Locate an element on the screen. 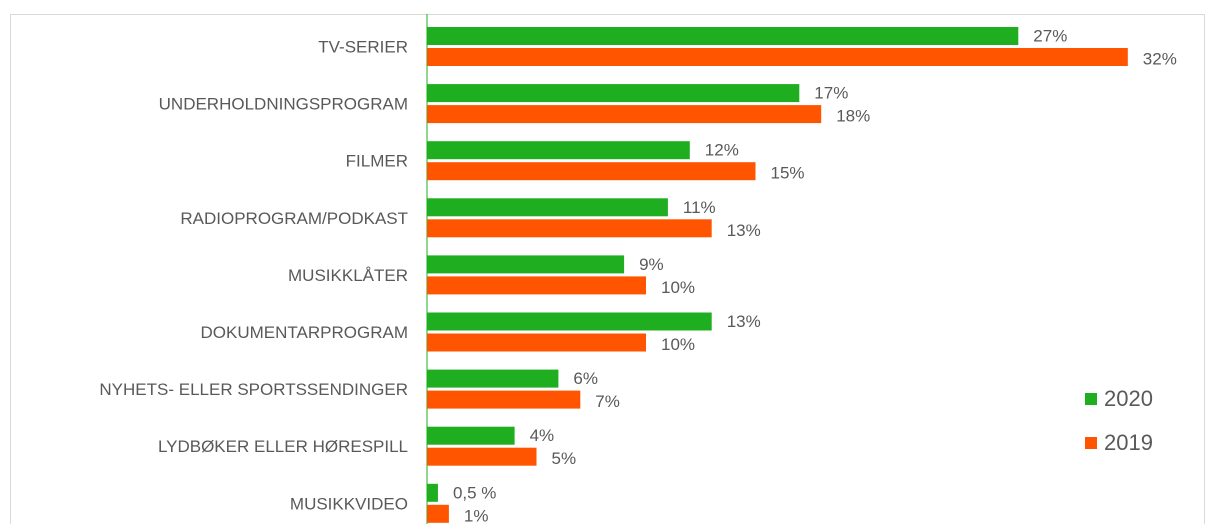 Image resolution: width=1206 pixels, height=524 pixels. value-label: 17% is located at coordinates (831, 93).